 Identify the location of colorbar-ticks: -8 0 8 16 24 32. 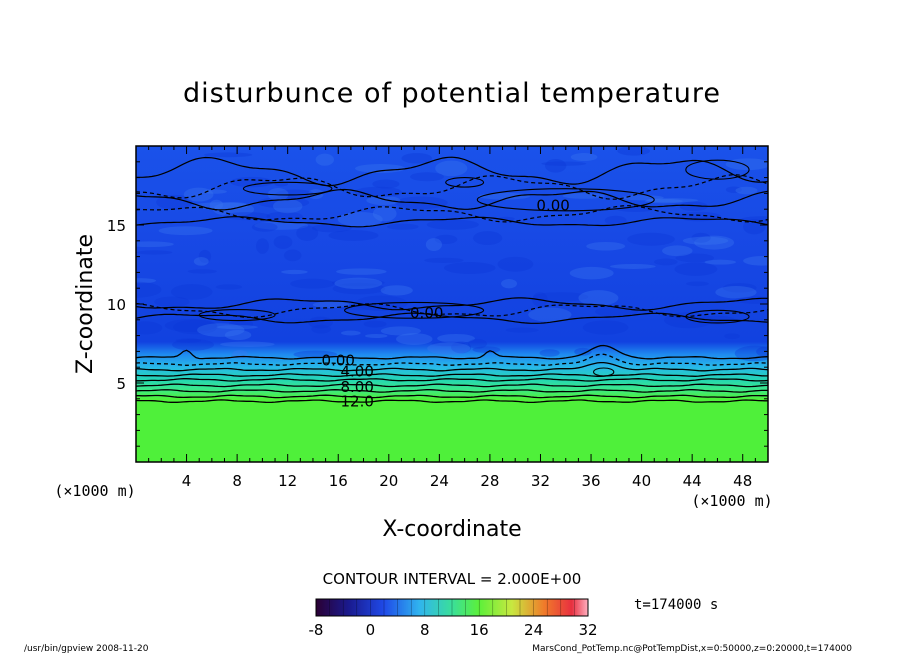
(453, 630).